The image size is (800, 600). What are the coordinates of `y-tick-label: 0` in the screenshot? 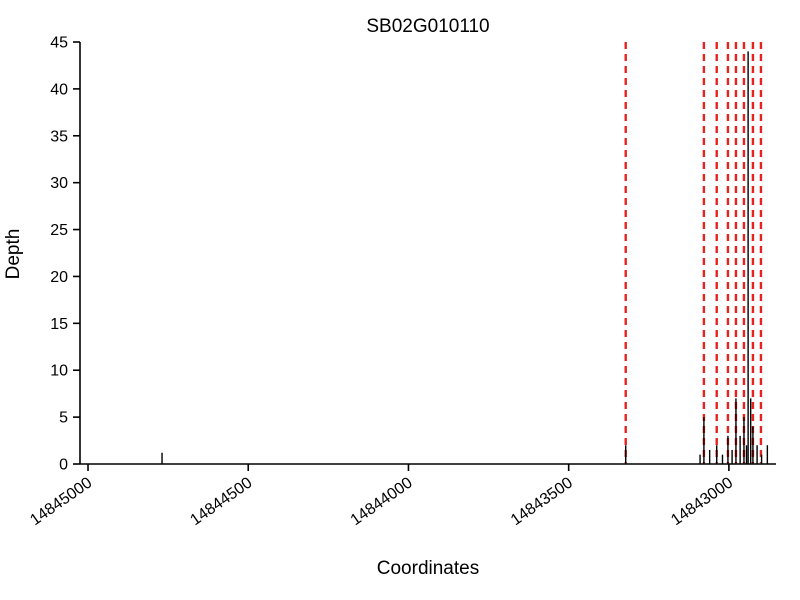 It's located at (63, 465).